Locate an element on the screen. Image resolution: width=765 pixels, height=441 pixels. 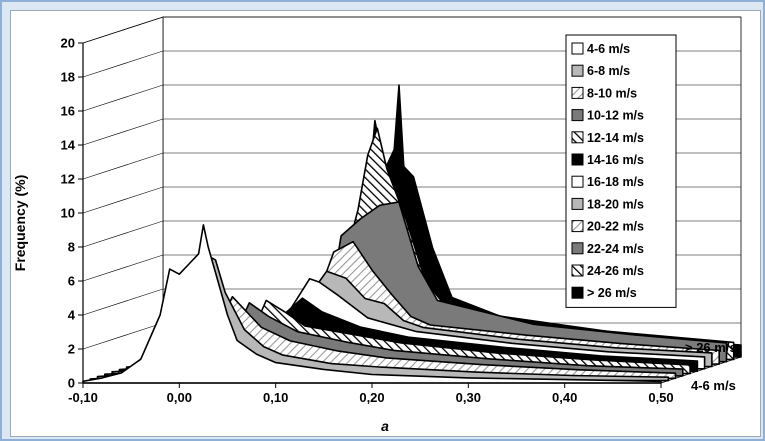
x-tick-label: 0,50 is located at coordinates (660, 397).